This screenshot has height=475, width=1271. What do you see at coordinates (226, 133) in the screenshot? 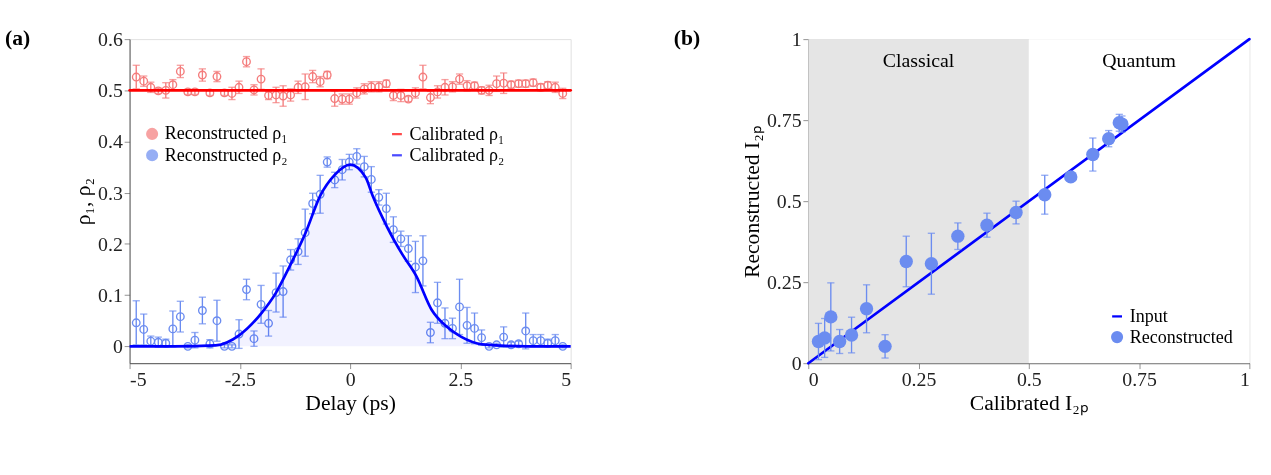
I see `legend-label: Reconstructed ρ₁` at bounding box center [226, 133].